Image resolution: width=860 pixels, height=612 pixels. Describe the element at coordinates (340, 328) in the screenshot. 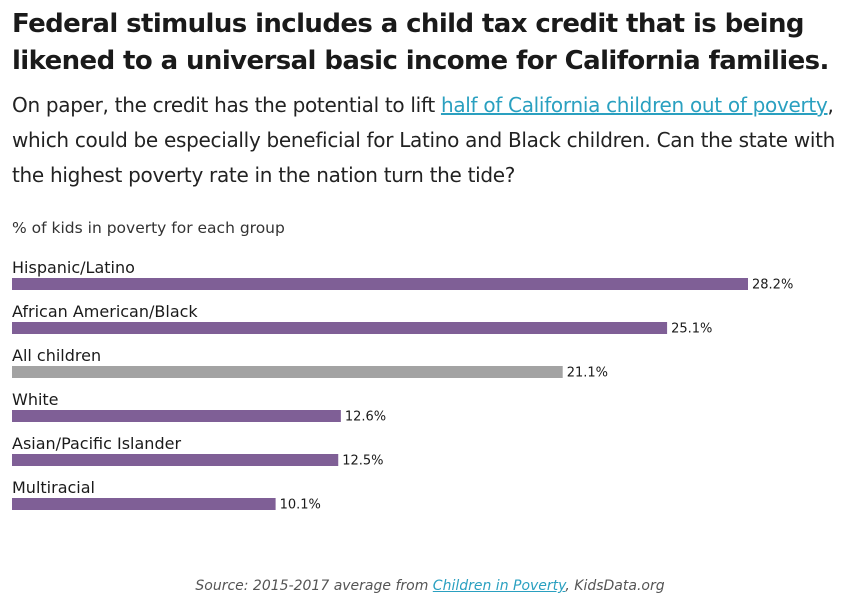

I see `bar-african-american-black` at that location.